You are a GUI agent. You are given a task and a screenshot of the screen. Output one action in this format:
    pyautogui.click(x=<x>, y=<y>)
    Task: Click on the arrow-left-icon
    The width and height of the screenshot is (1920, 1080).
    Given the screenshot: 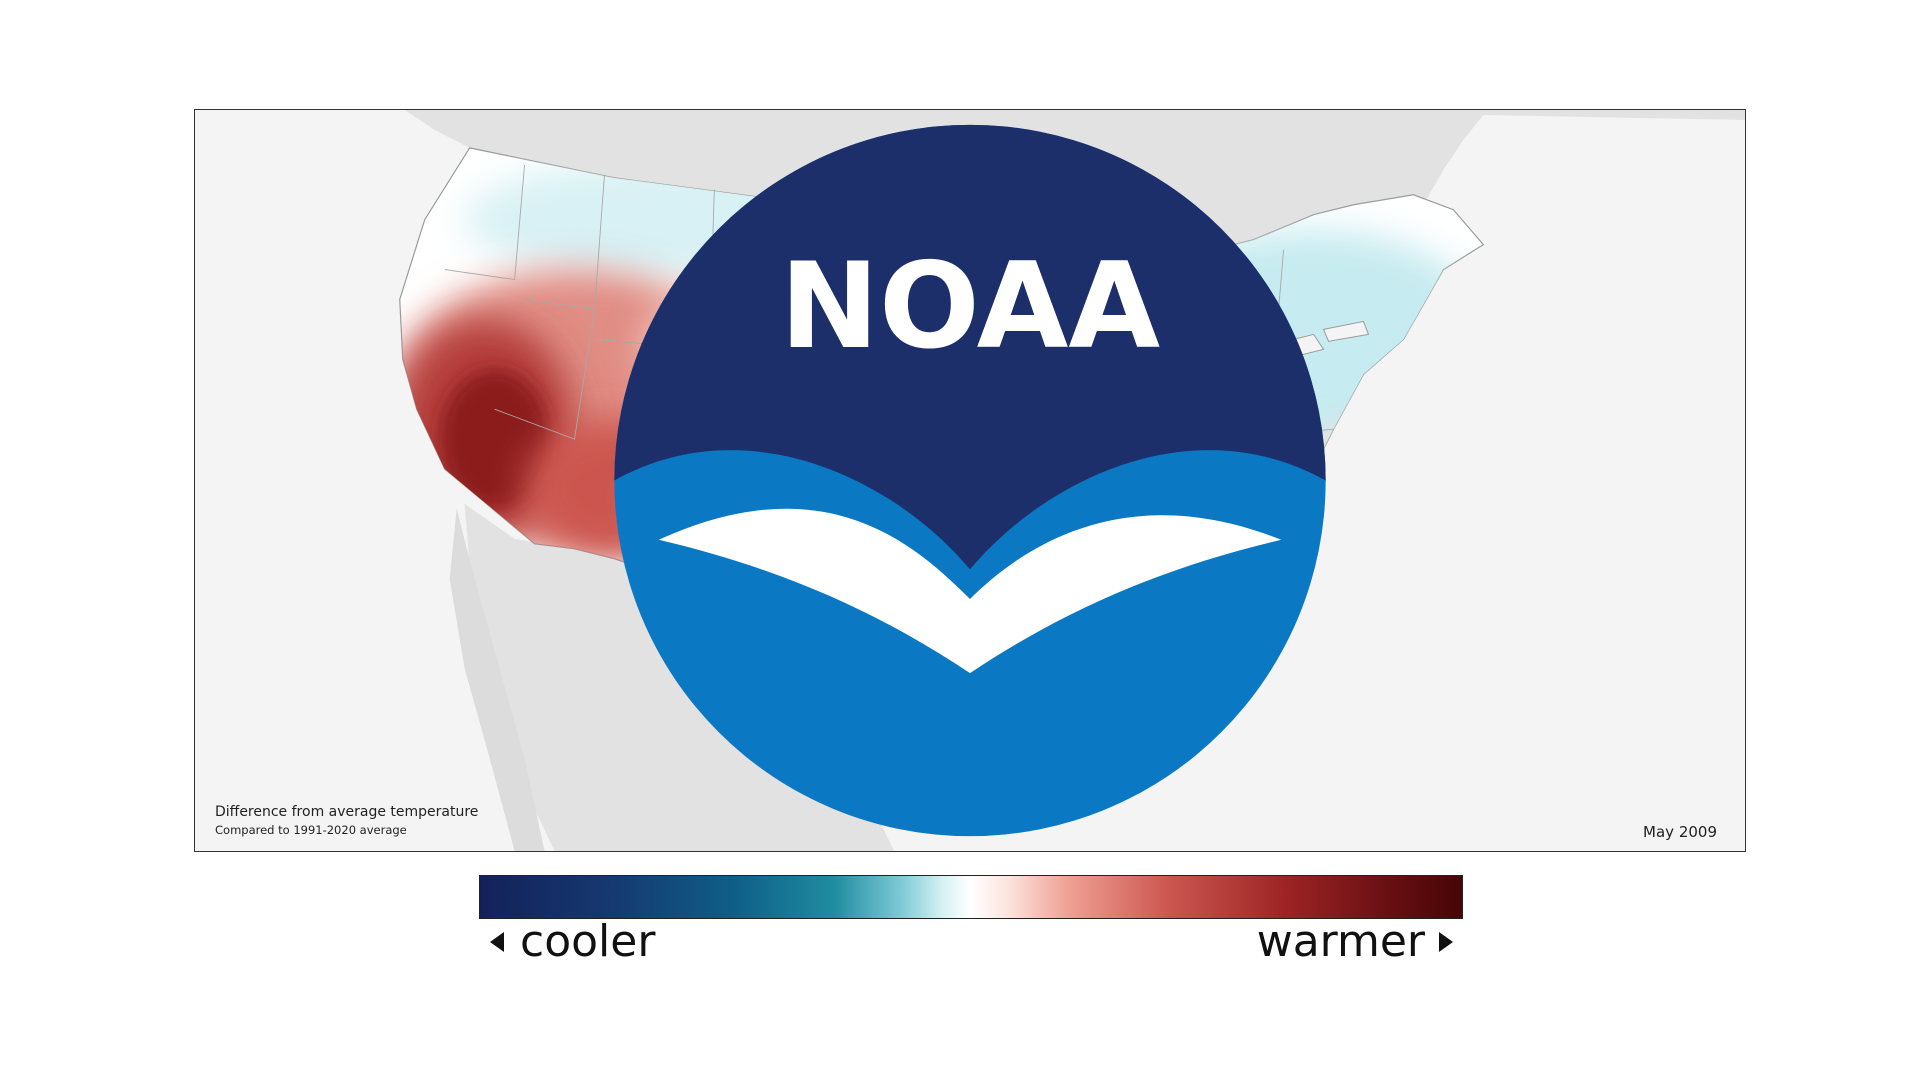 What is the action you would take?
    pyautogui.click(x=497, y=942)
    